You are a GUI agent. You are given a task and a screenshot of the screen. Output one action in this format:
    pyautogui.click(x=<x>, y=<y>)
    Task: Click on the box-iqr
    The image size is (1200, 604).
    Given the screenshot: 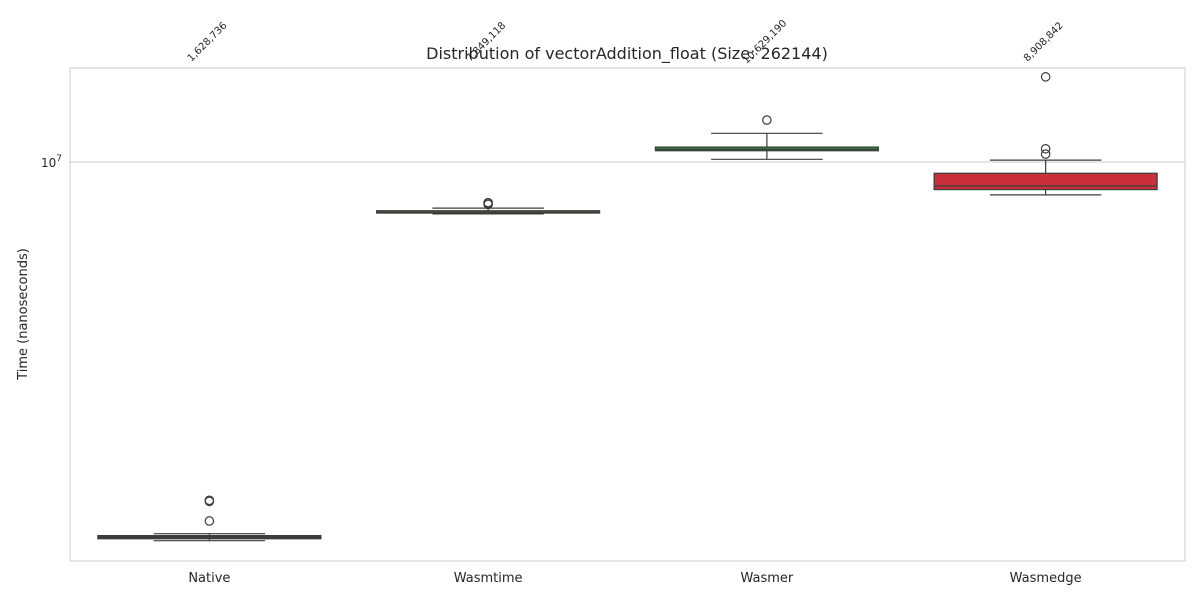 What is the action you would take?
    pyautogui.click(x=1045, y=181)
    